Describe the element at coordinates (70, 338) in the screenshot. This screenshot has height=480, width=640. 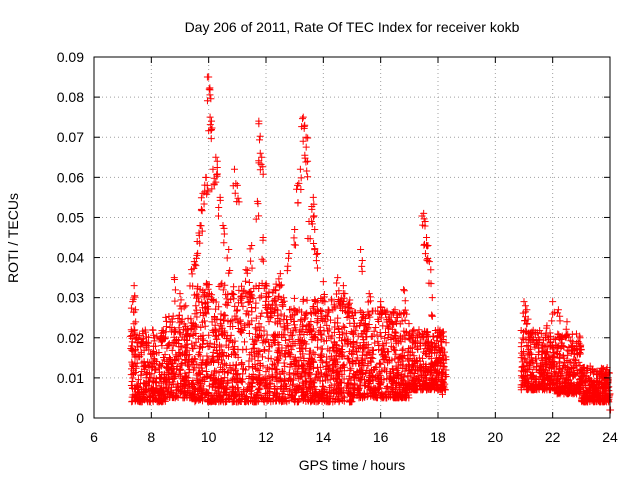
I see `y-tick-label: 0.02` at that location.